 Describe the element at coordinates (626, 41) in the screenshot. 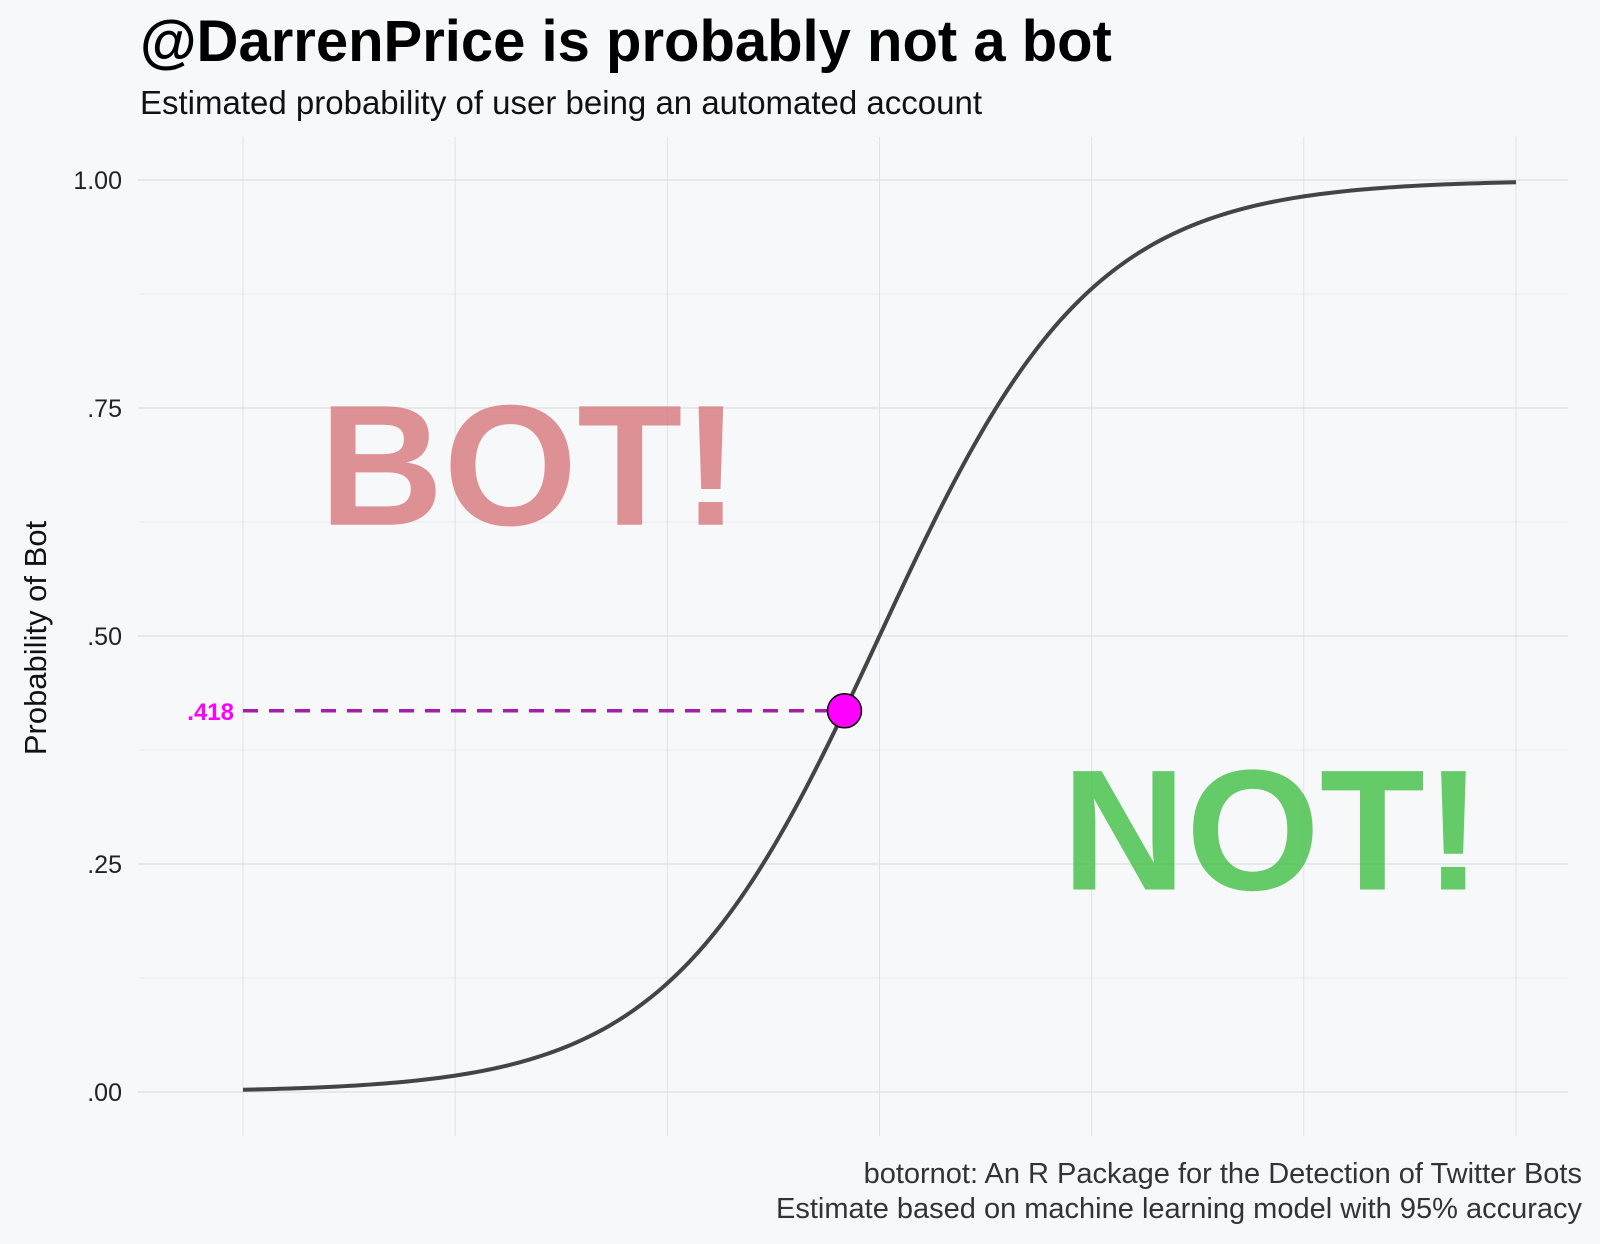

I see `chart-title: @DarrenPrice is probably not a bot` at that location.